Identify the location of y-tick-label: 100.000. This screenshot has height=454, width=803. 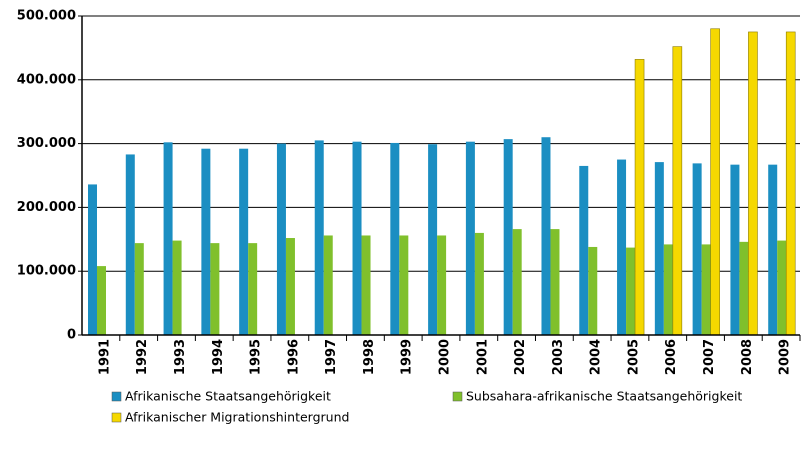
(46, 271).